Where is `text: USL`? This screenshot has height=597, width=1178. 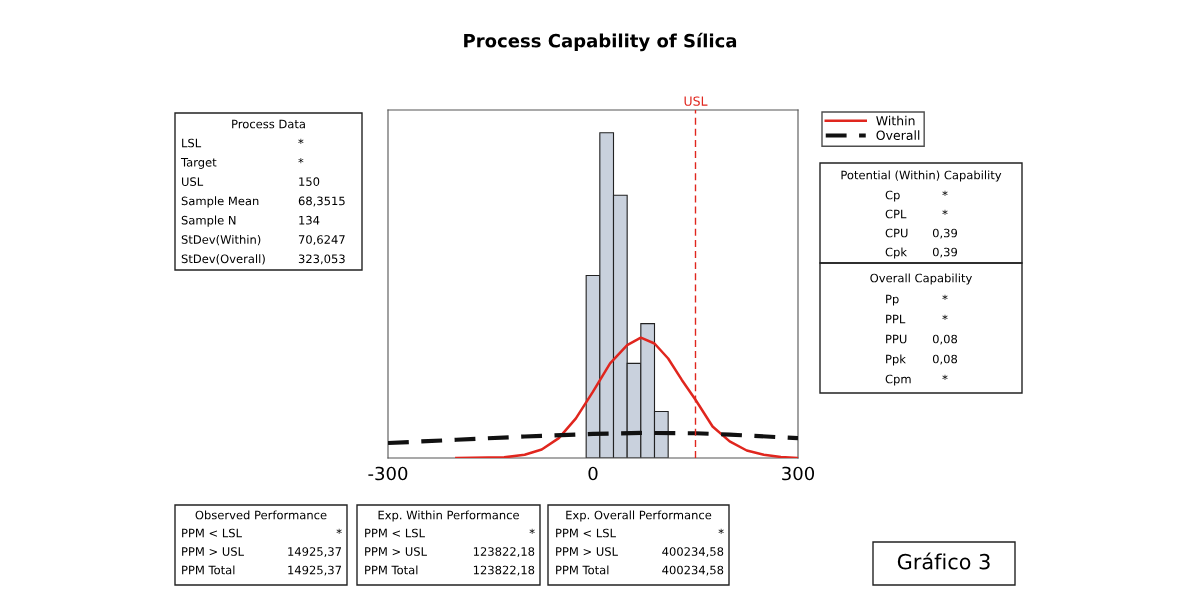 text: USL is located at coordinates (193, 181).